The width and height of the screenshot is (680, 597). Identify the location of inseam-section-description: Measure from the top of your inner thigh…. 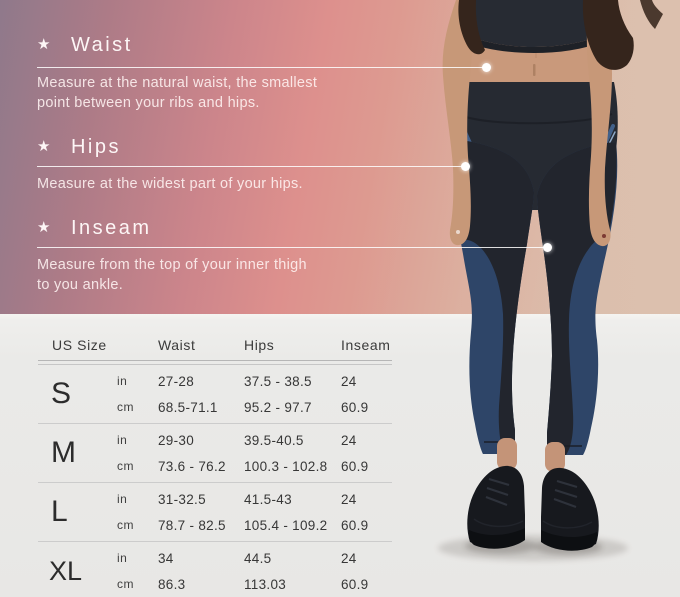
(172, 275).